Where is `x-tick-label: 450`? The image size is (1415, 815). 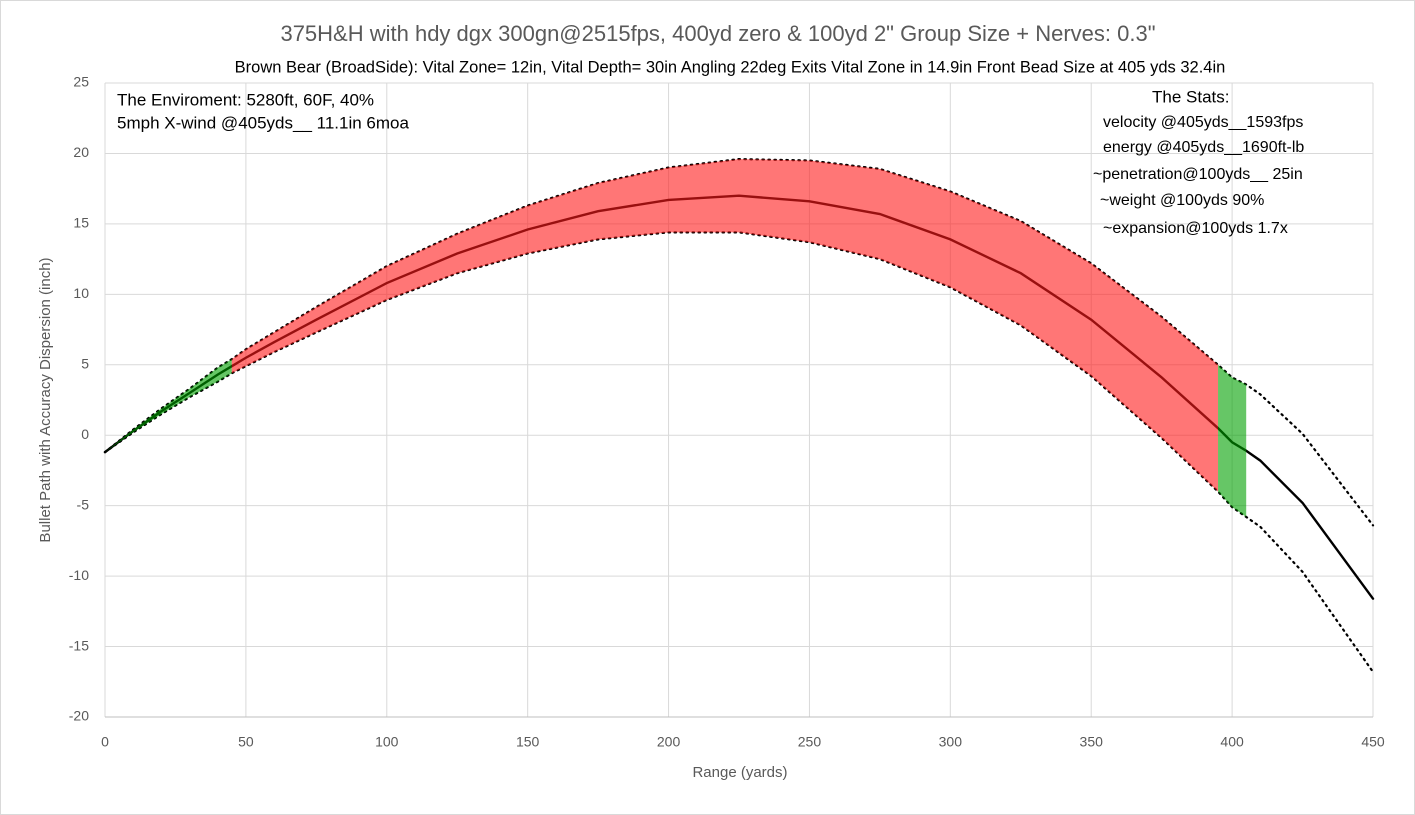 x-tick-label: 450 is located at coordinates (1373, 742).